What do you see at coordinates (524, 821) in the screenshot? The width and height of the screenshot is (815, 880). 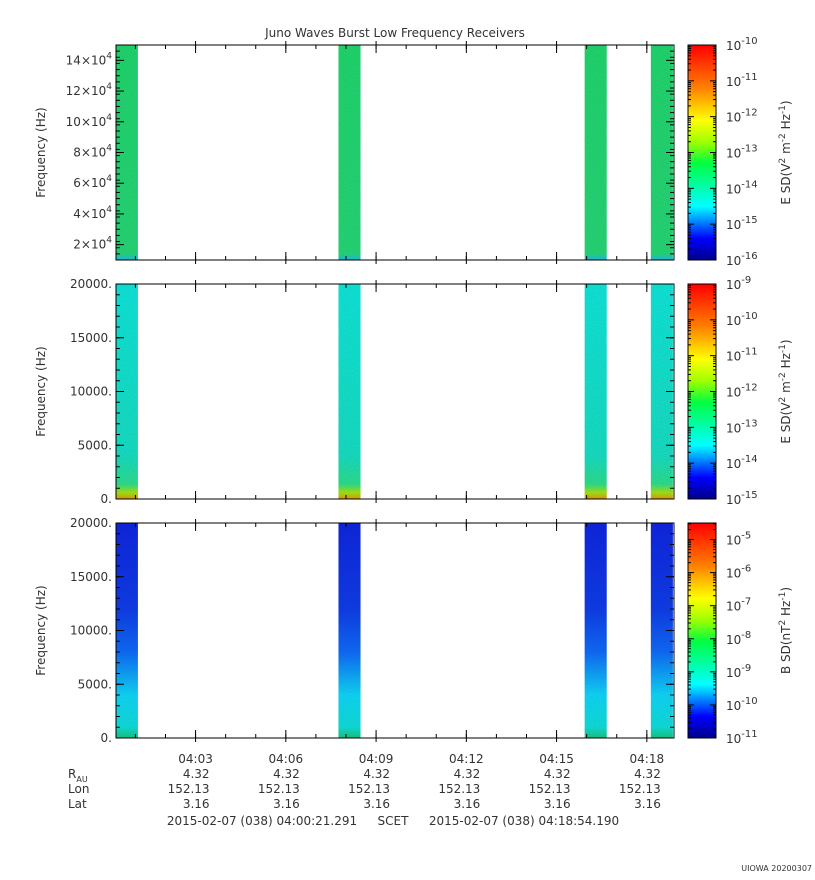 I see `footer-end-time: 2015-02-07 (038) 04:18:54.190` at bounding box center [524, 821].